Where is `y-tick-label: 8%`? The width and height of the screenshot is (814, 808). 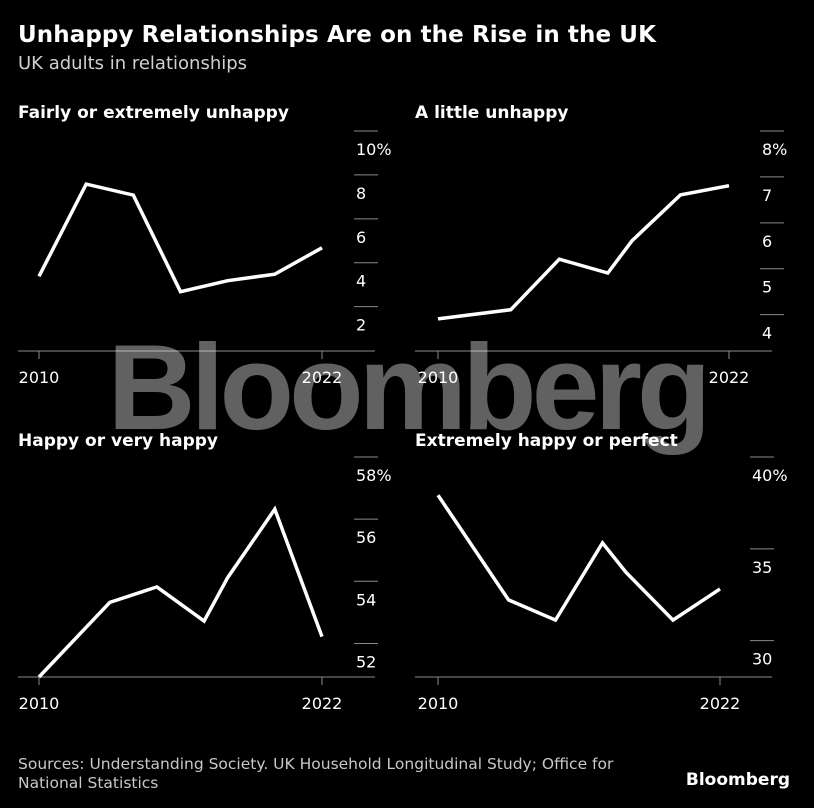 y-tick-label: 8% is located at coordinates (774, 149).